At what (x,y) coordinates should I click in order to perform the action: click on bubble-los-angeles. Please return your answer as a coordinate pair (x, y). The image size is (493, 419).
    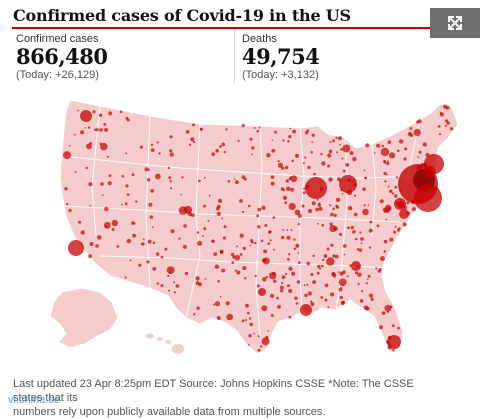
    Looking at the image, I should click on (76, 248).